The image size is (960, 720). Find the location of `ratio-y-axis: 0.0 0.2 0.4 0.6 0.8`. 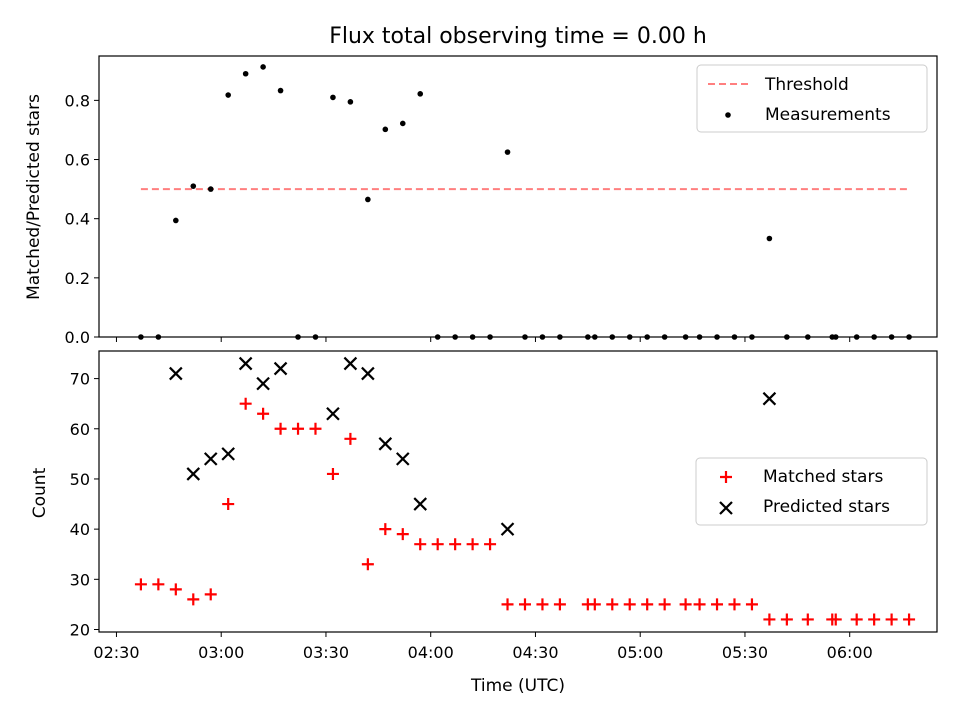

ratio-y-axis: 0.0 0.2 0.4 0.6 0.8 is located at coordinates (82, 219).